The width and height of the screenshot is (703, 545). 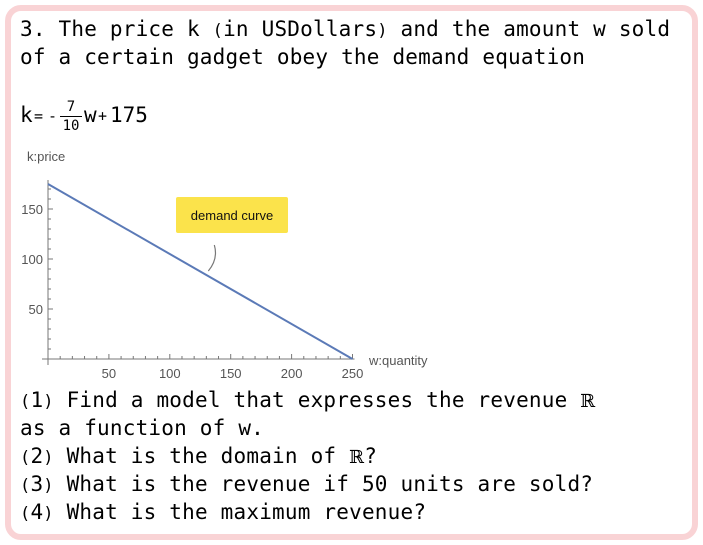 I want to click on y-tick-label: 50, so click(x=36, y=309).